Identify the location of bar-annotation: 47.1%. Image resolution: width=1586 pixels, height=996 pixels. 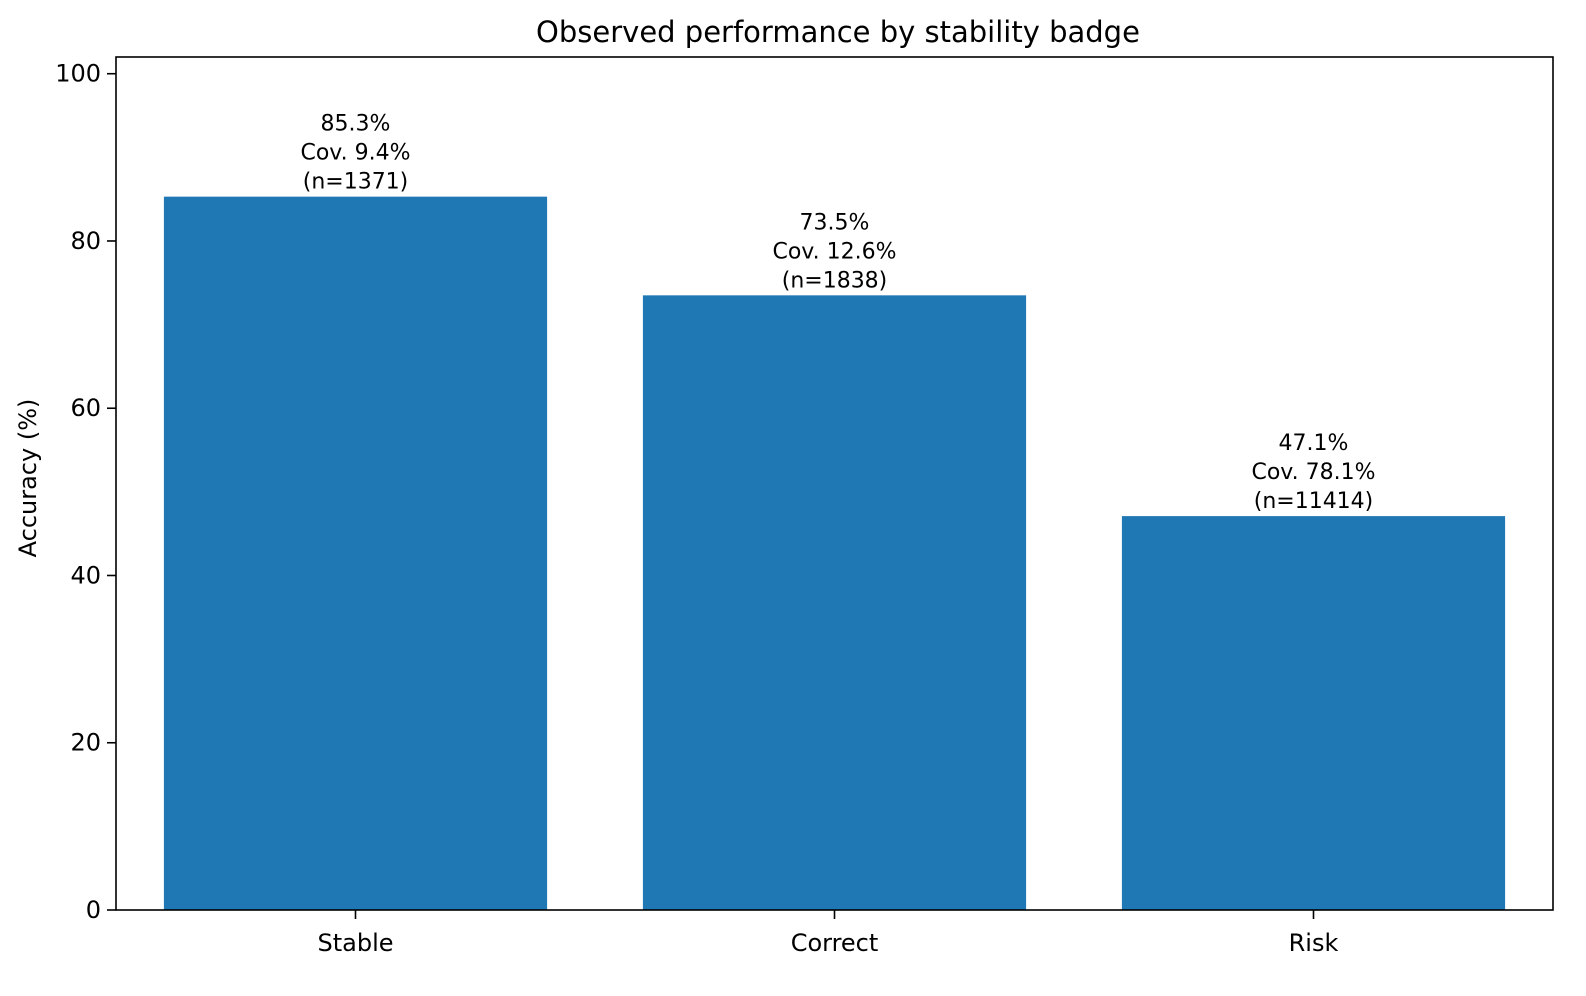
(1314, 443).